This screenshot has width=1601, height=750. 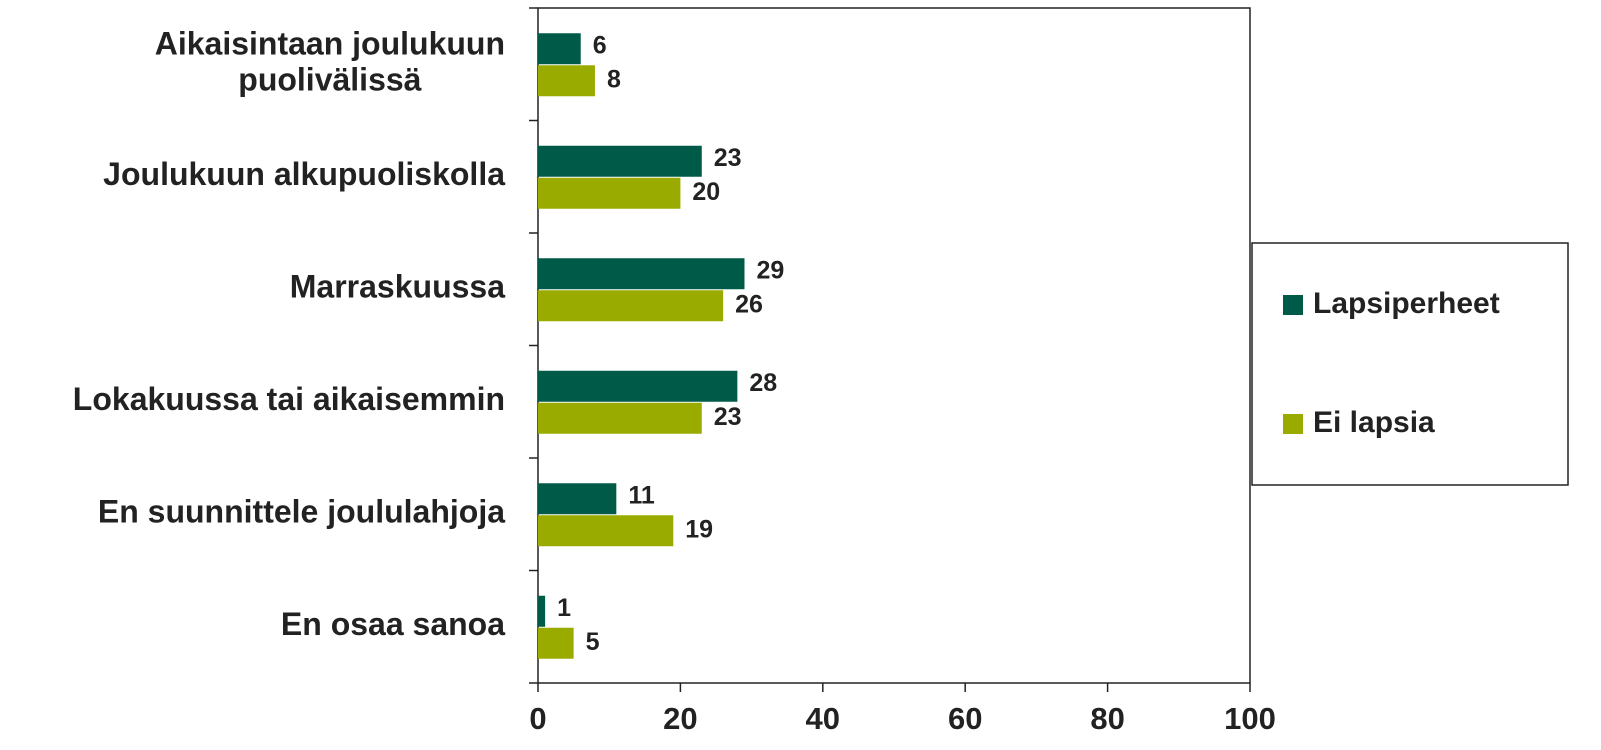 I want to click on value-label: 29, so click(x=770, y=270).